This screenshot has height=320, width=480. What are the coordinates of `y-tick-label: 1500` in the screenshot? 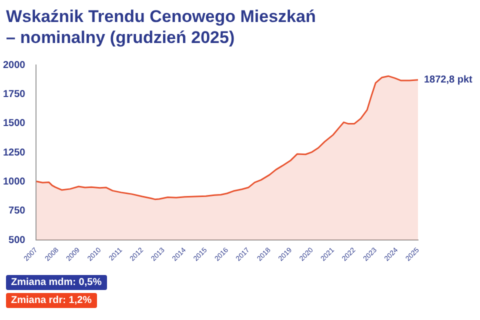 It's located at (14, 124).